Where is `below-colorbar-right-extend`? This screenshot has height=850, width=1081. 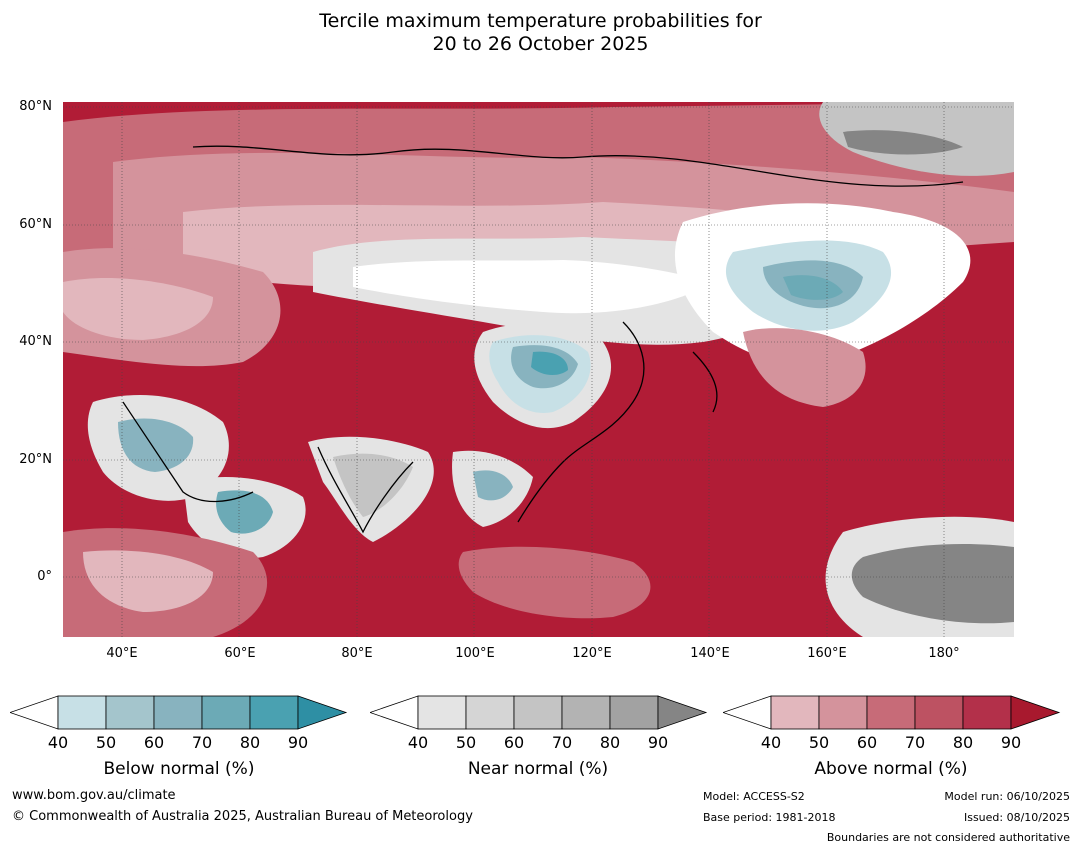 below-colorbar-right-extend is located at coordinates (322, 712).